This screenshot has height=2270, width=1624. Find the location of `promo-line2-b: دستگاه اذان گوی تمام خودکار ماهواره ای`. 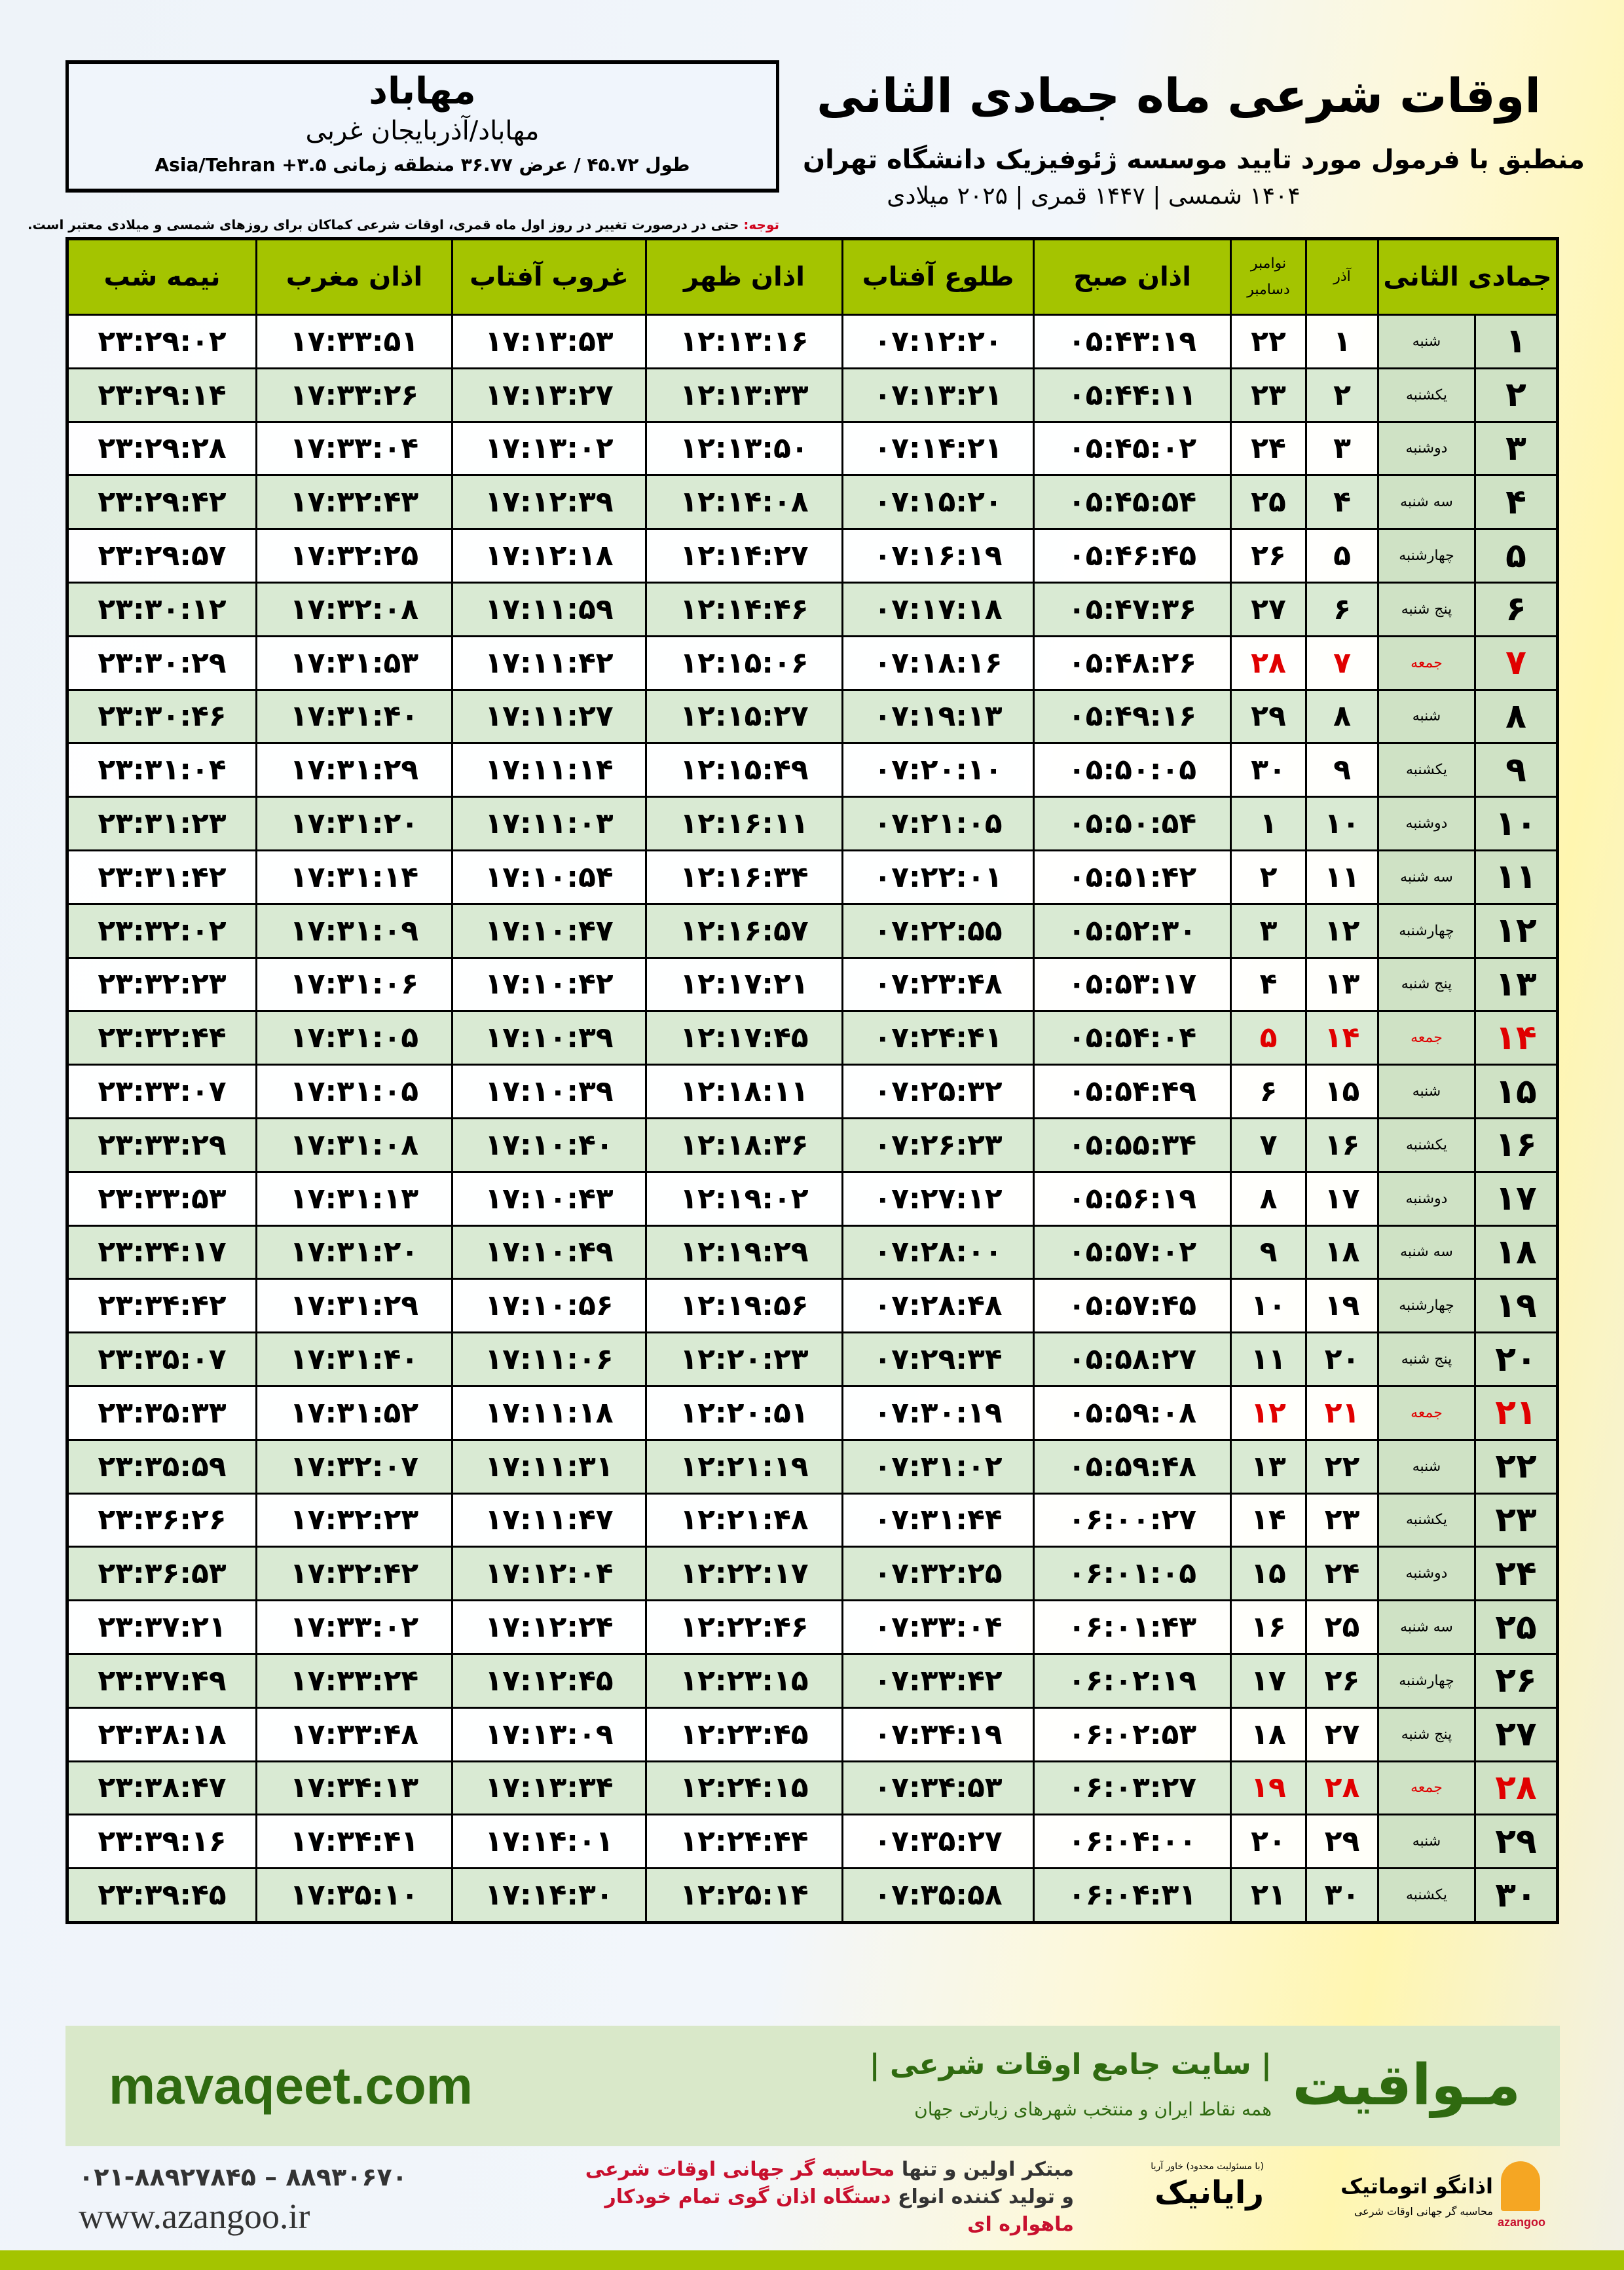

promo-line2-b: دستگاه اذان گوی تمام خودکار ماهواره ای is located at coordinates (839, 2211).